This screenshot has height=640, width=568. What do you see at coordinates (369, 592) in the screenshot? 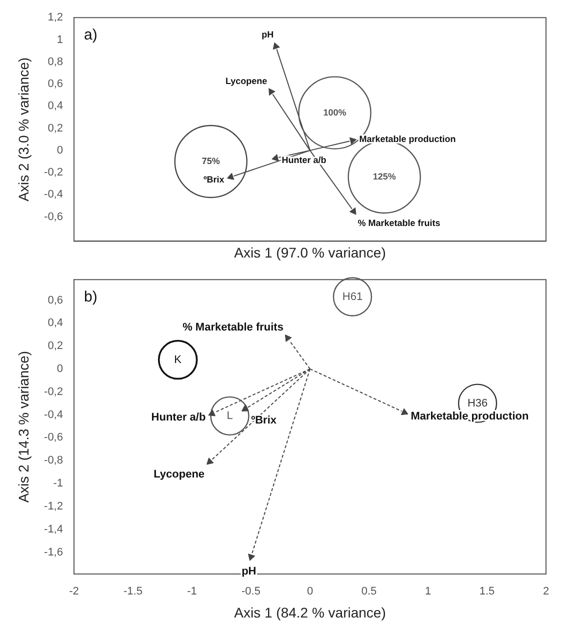
I see `x-tick-label: 0.5` at bounding box center [369, 592].